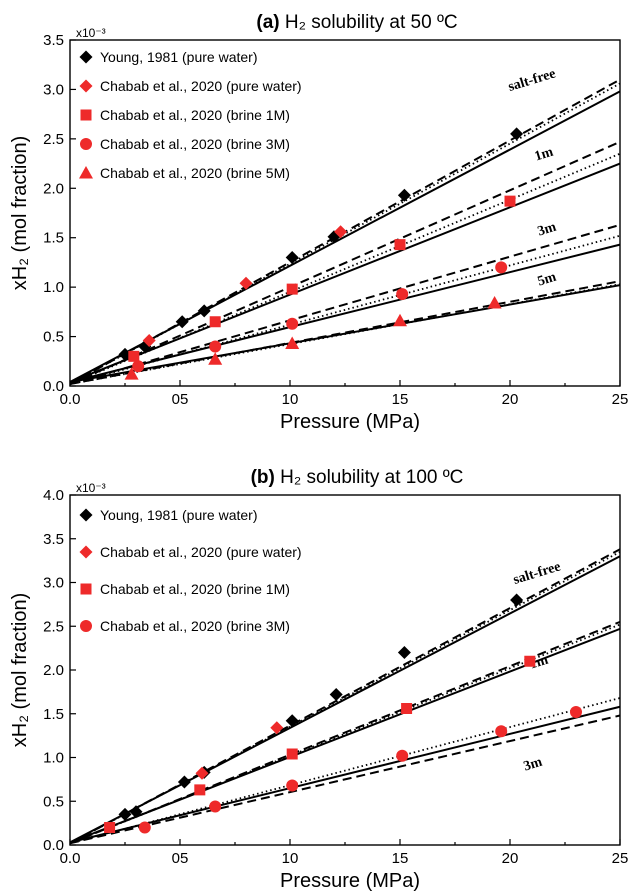  What do you see at coordinates (371, 477) in the screenshot?
I see `chart-title-text: H₂ solubility at 100 ºC` at bounding box center [371, 477].